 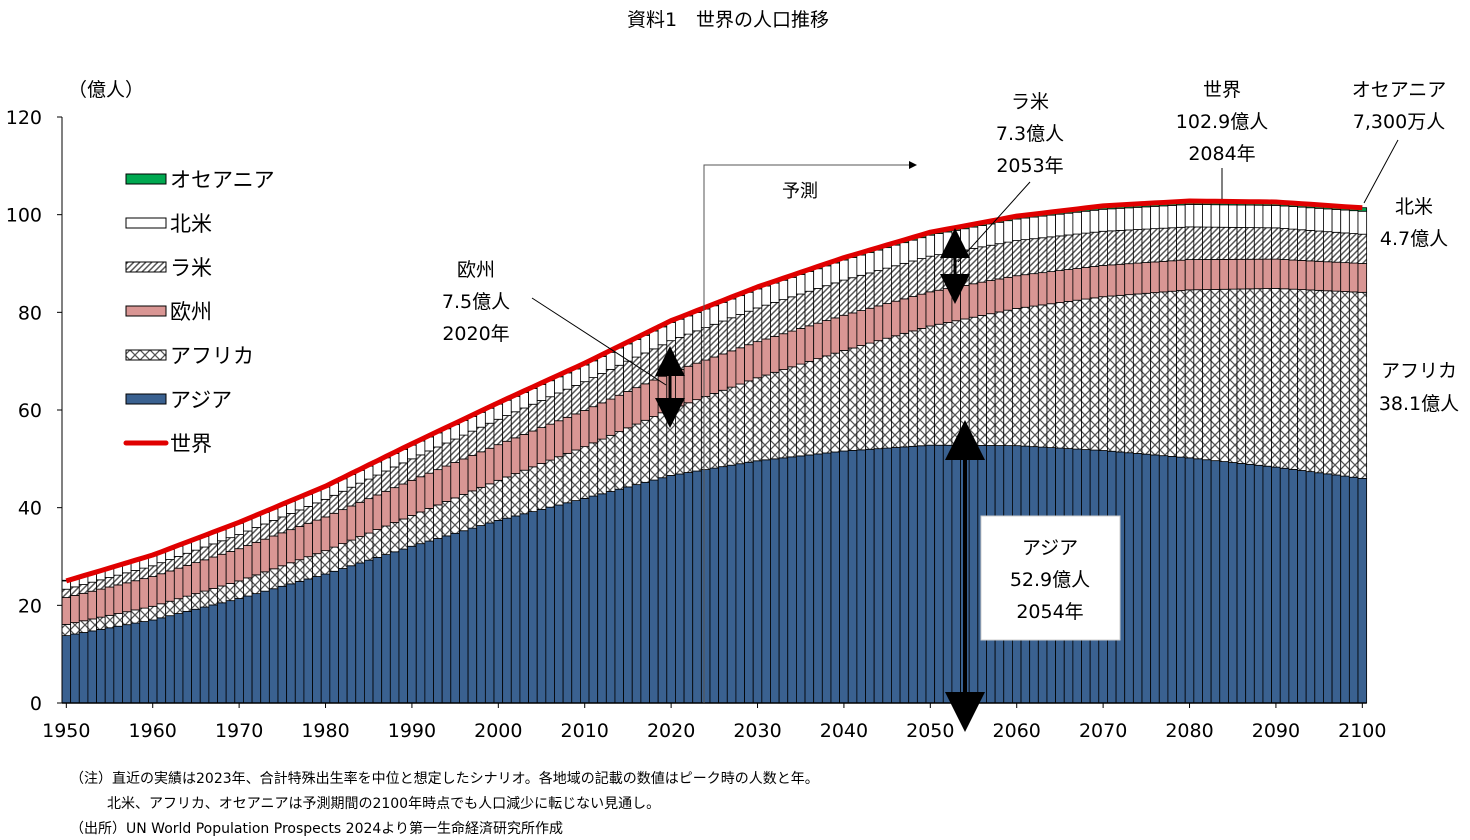 I want to click on forecast-marker-line, so click(x=810, y=432).